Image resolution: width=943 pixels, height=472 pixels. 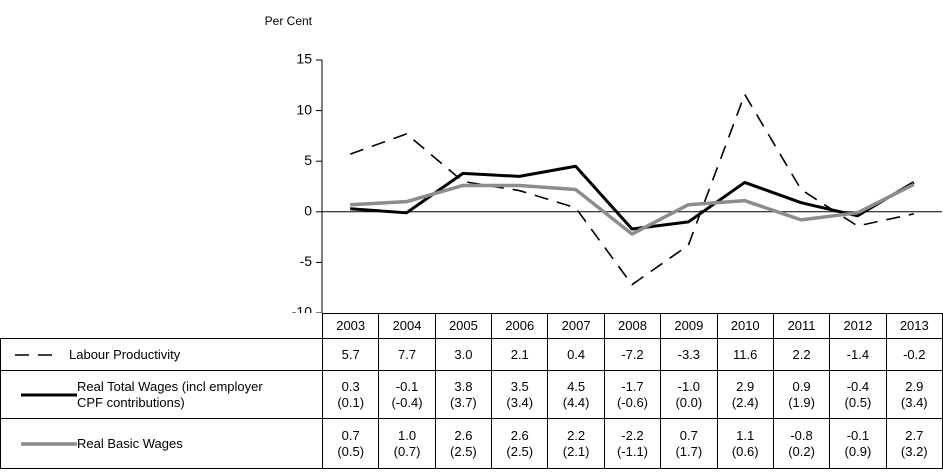 I want to click on value-cell: -0.1 (0.9), so click(x=858, y=443).